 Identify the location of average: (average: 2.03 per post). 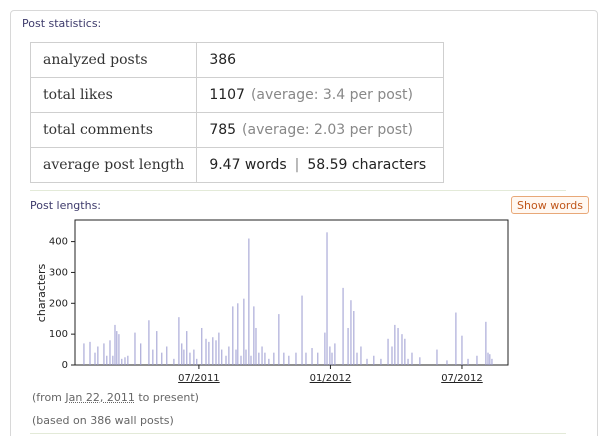
(328, 130).